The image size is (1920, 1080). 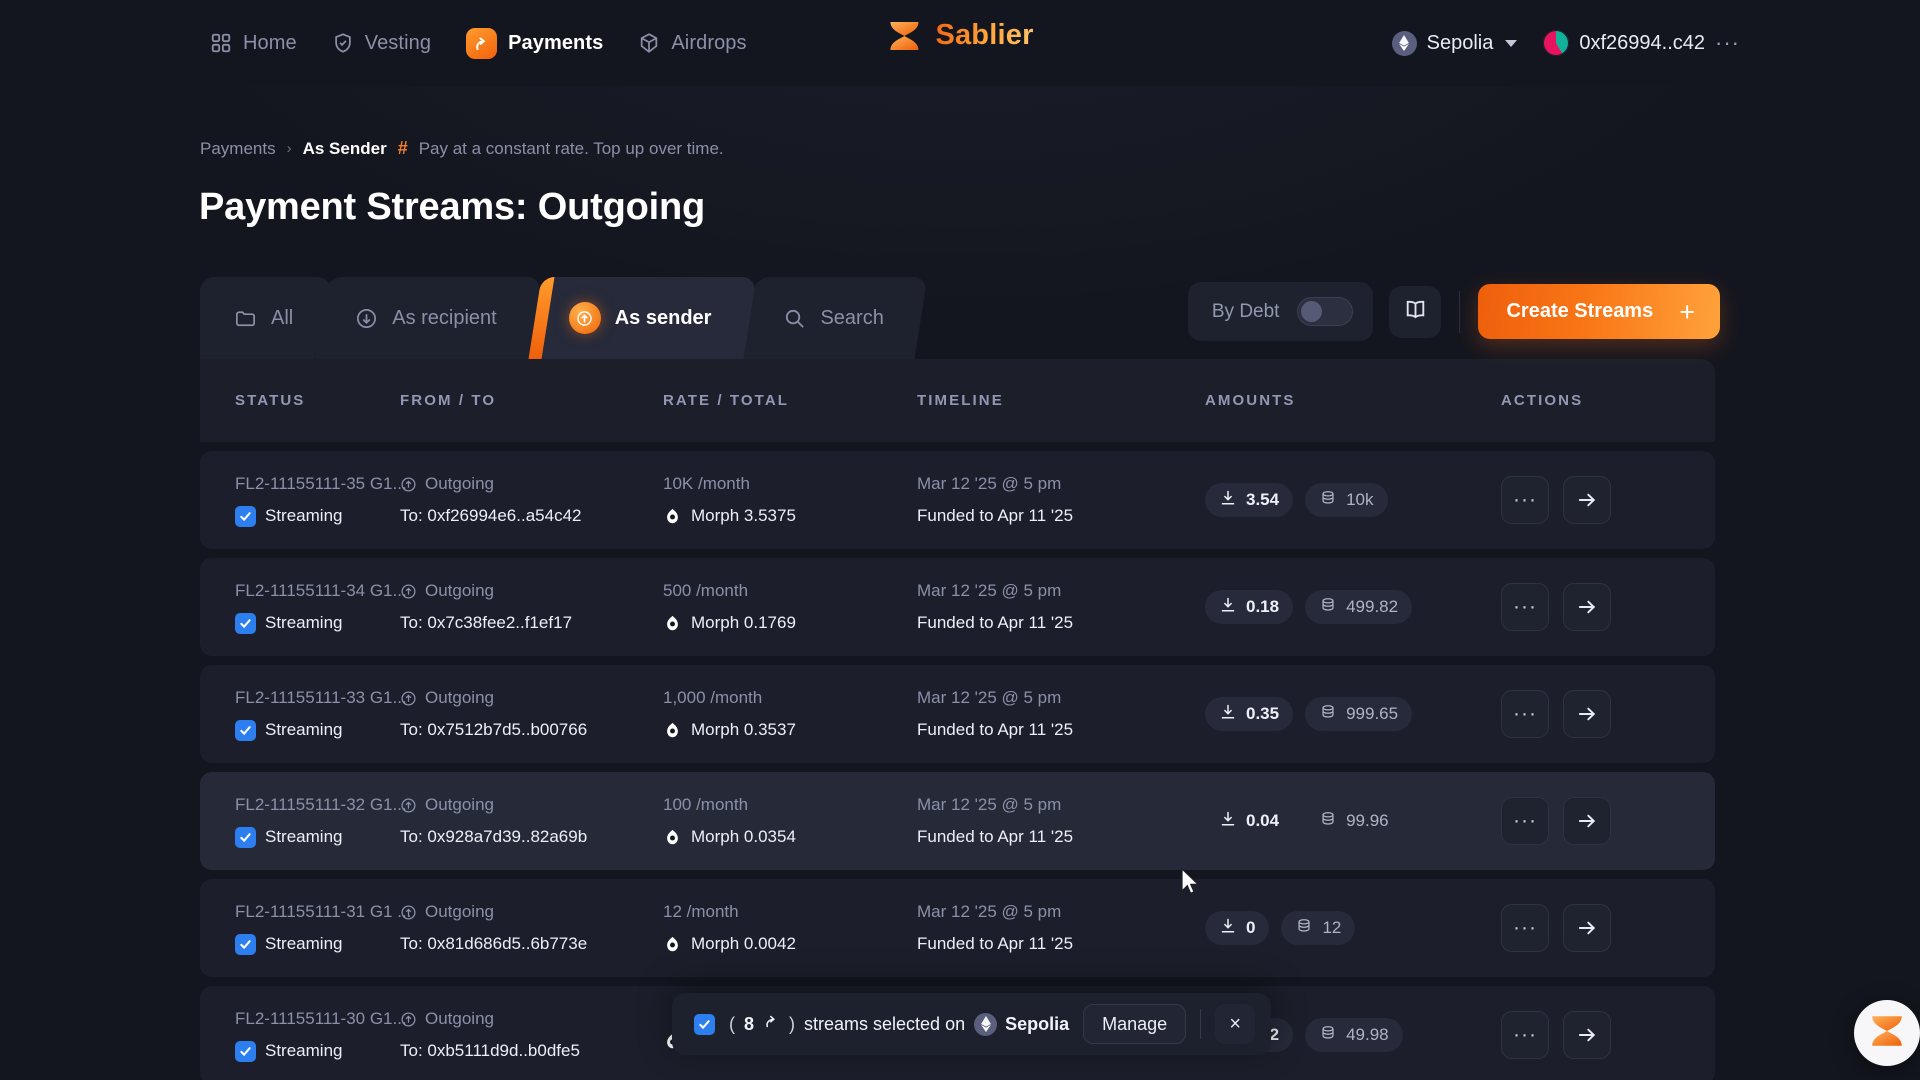 What do you see at coordinates (1460, 42) in the screenshot?
I see `chain-name: Sepolia` at bounding box center [1460, 42].